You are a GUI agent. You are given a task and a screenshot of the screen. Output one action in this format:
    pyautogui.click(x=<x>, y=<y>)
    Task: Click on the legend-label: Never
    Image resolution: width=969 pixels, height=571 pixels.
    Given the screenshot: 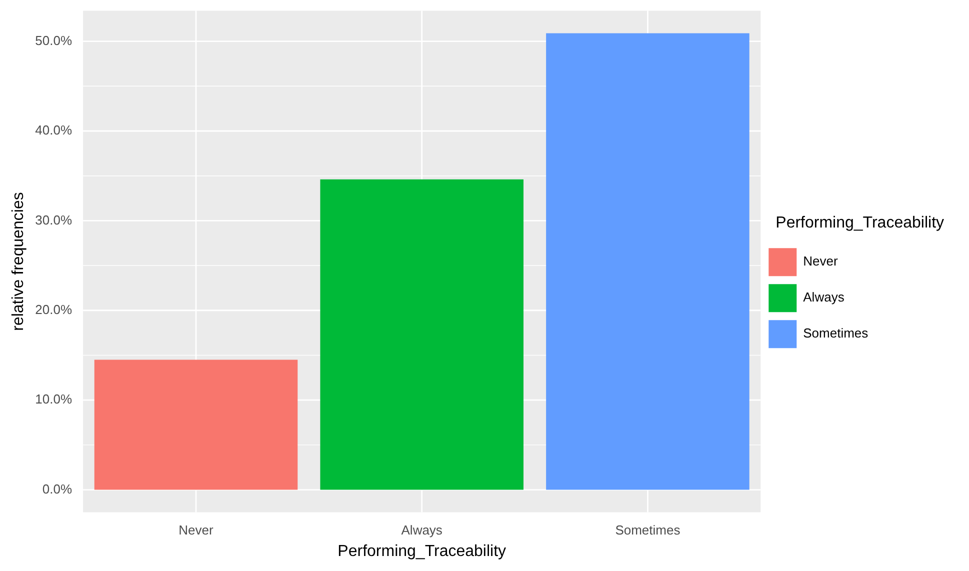 What is the action you would take?
    pyautogui.click(x=820, y=261)
    